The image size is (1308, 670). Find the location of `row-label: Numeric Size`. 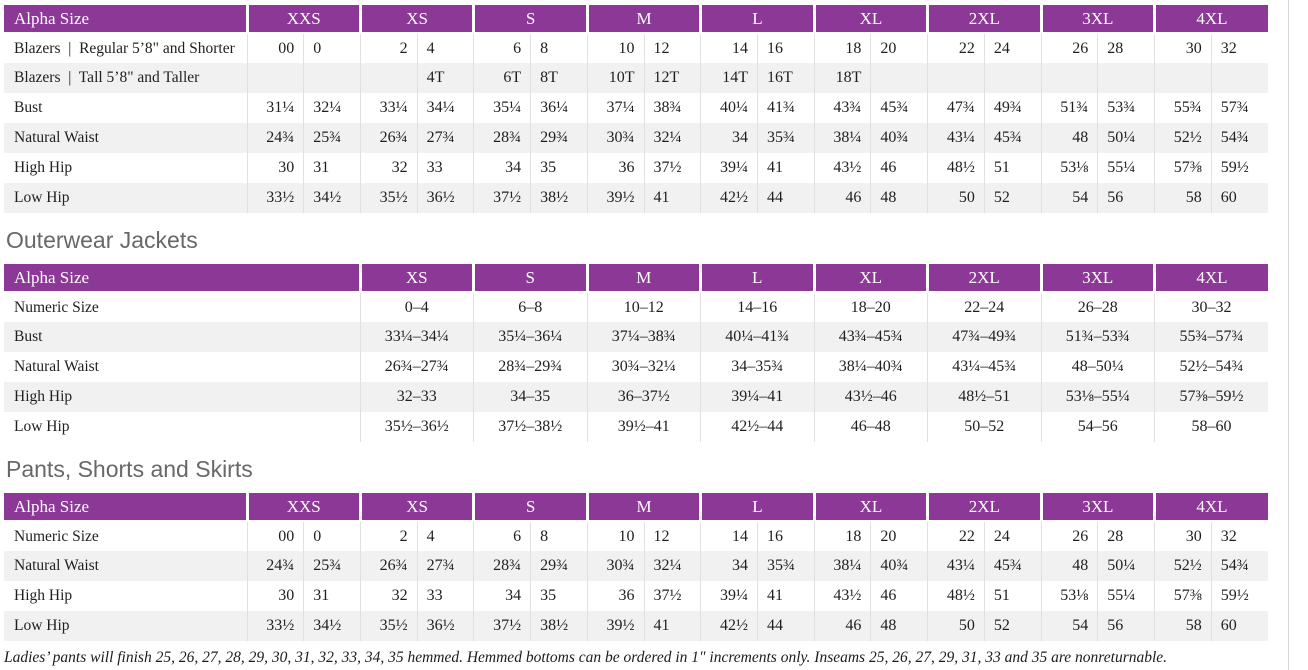

row-label: Numeric Size is located at coordinates (182, 307).